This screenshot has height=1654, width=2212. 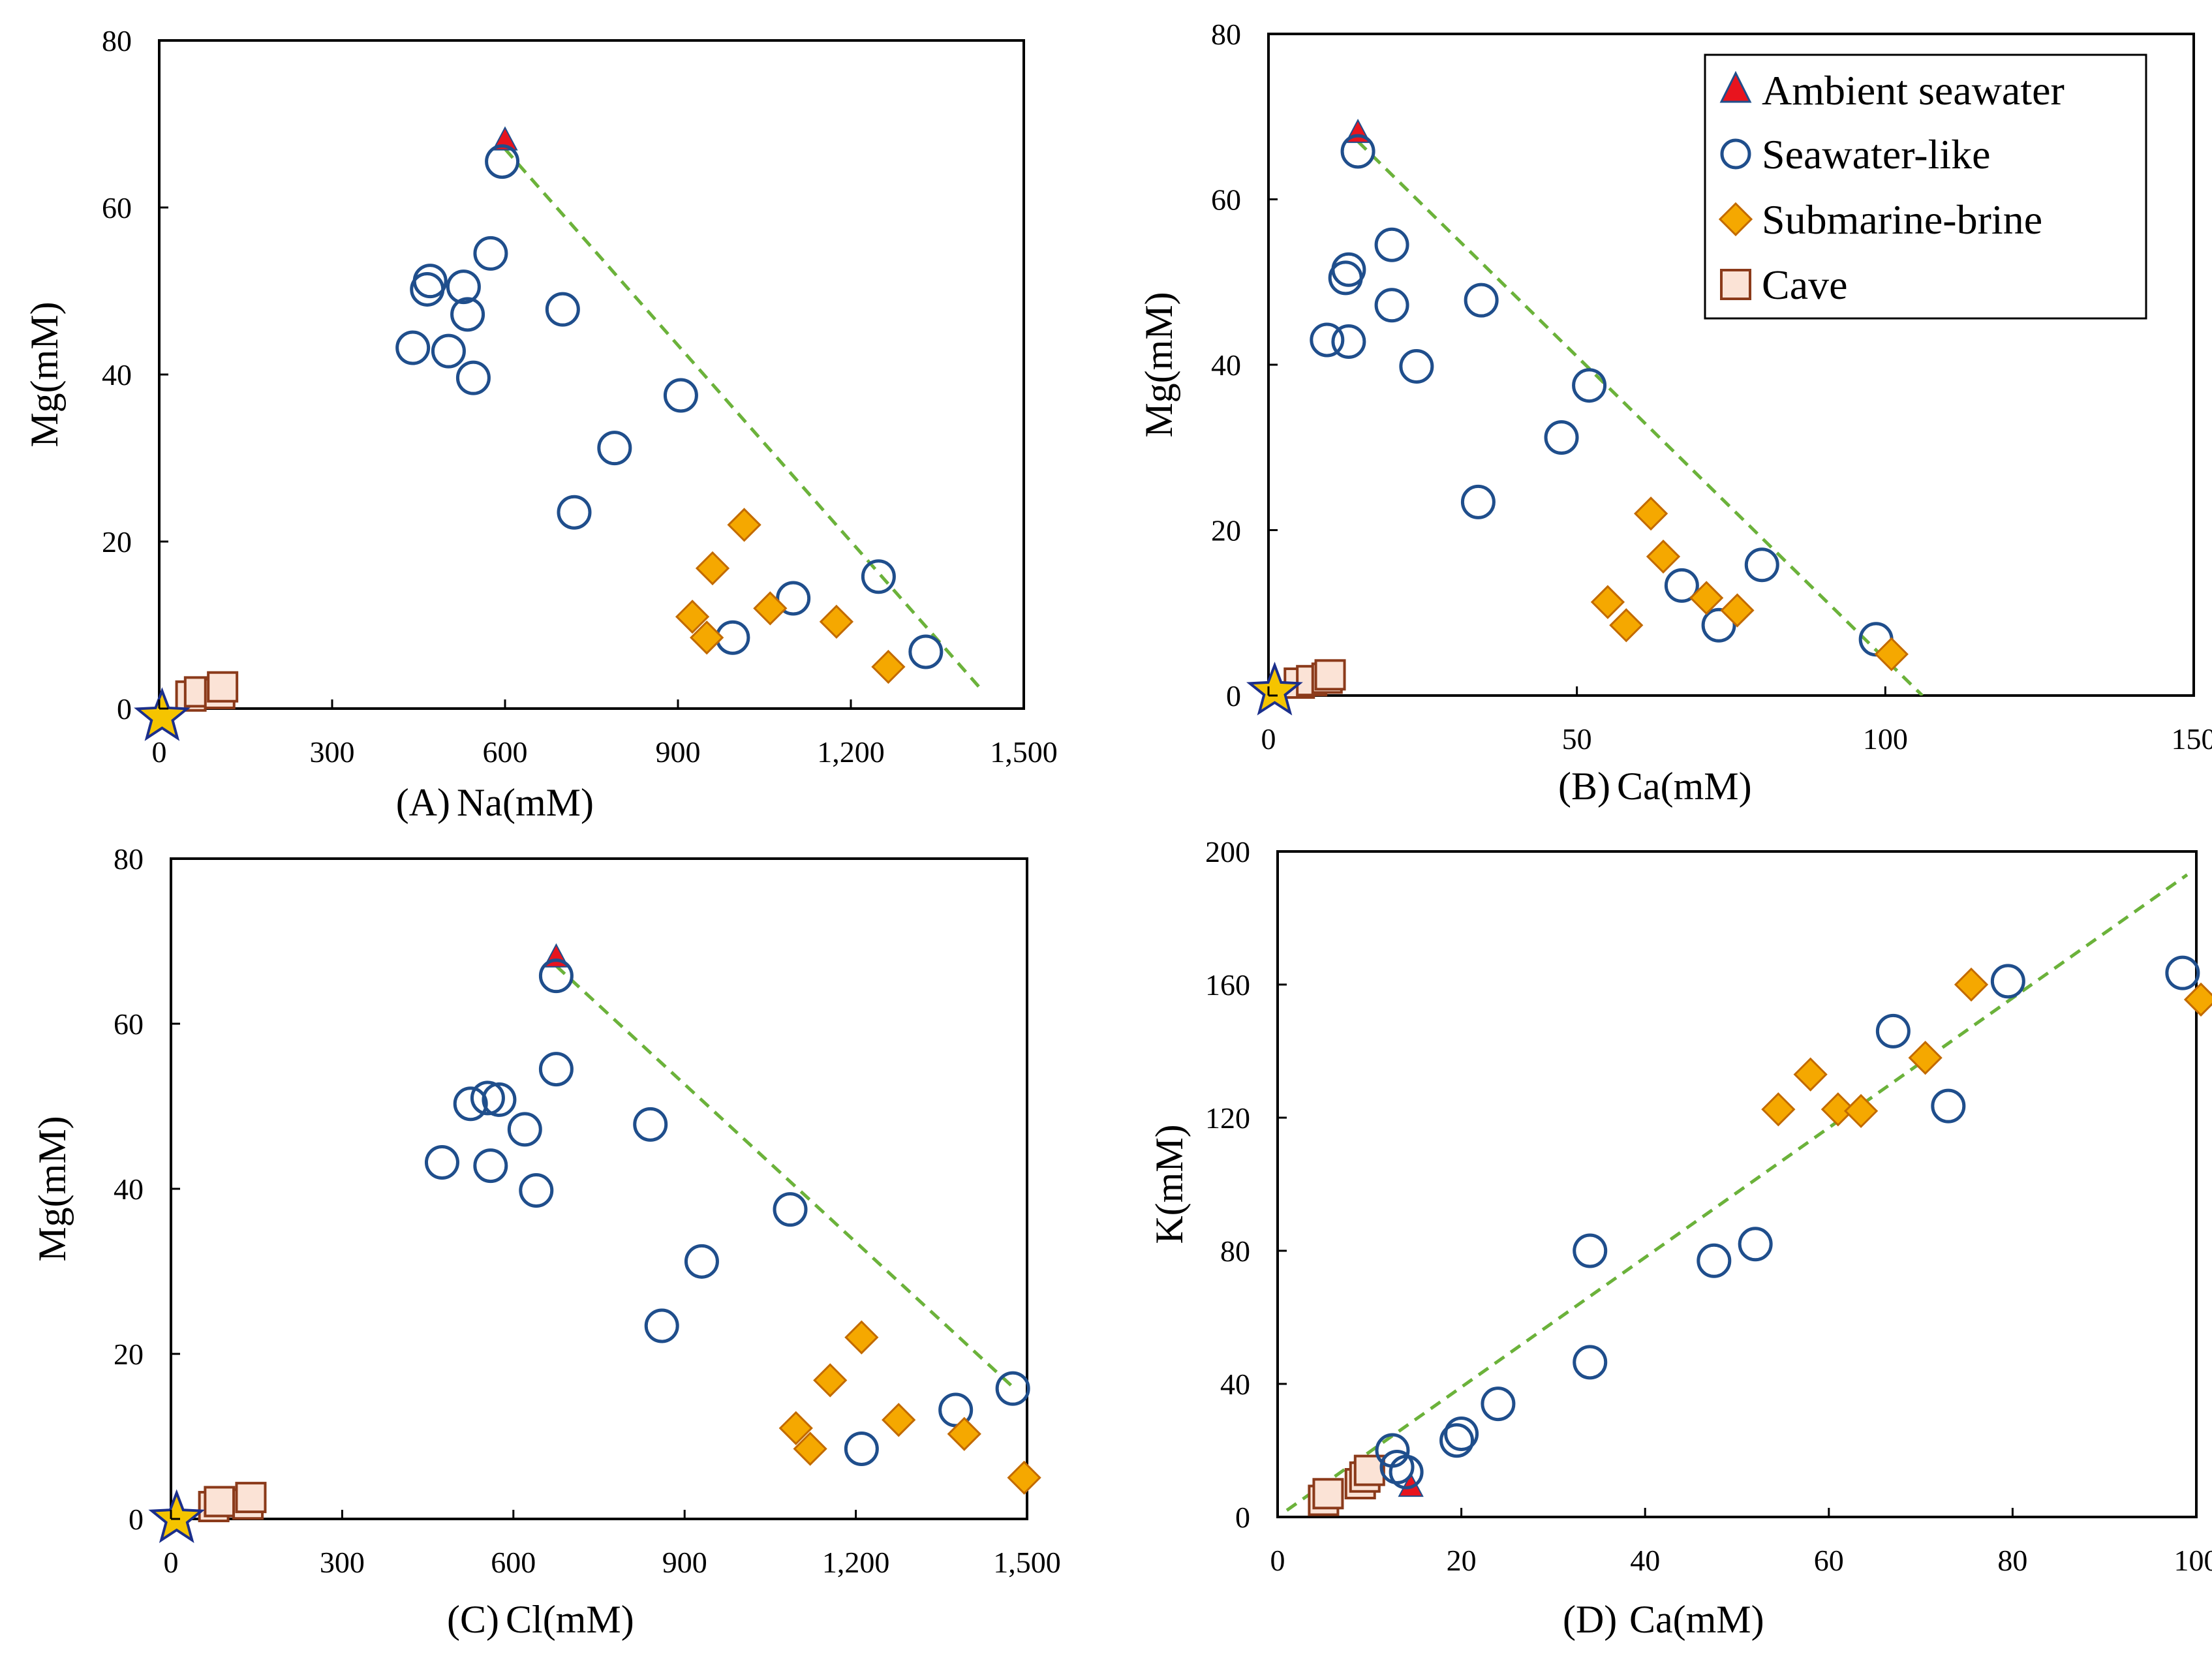 What do you see at coordinates (1024, 752) in the screenshot?
I see `x-tick-label-a: 1,500` at bounding box center [1024, 752].